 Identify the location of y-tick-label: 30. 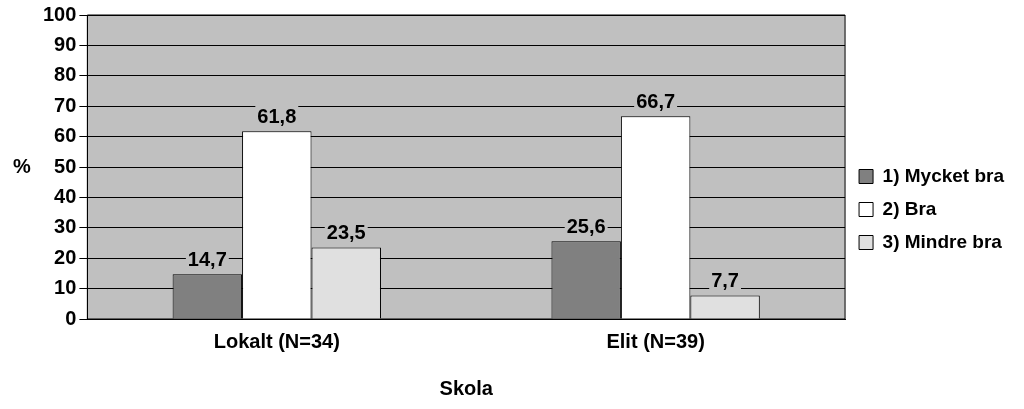
(65, 226).